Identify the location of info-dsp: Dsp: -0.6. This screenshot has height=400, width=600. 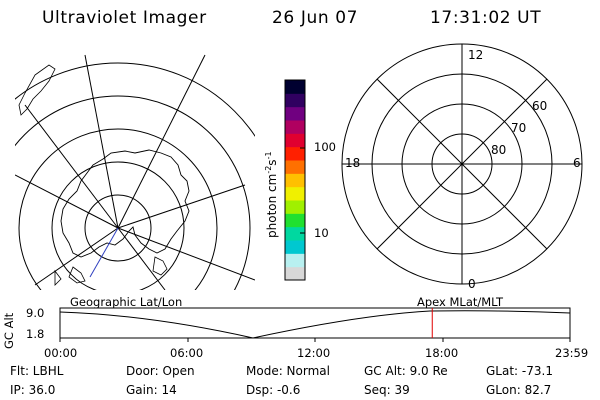
(273, 390).